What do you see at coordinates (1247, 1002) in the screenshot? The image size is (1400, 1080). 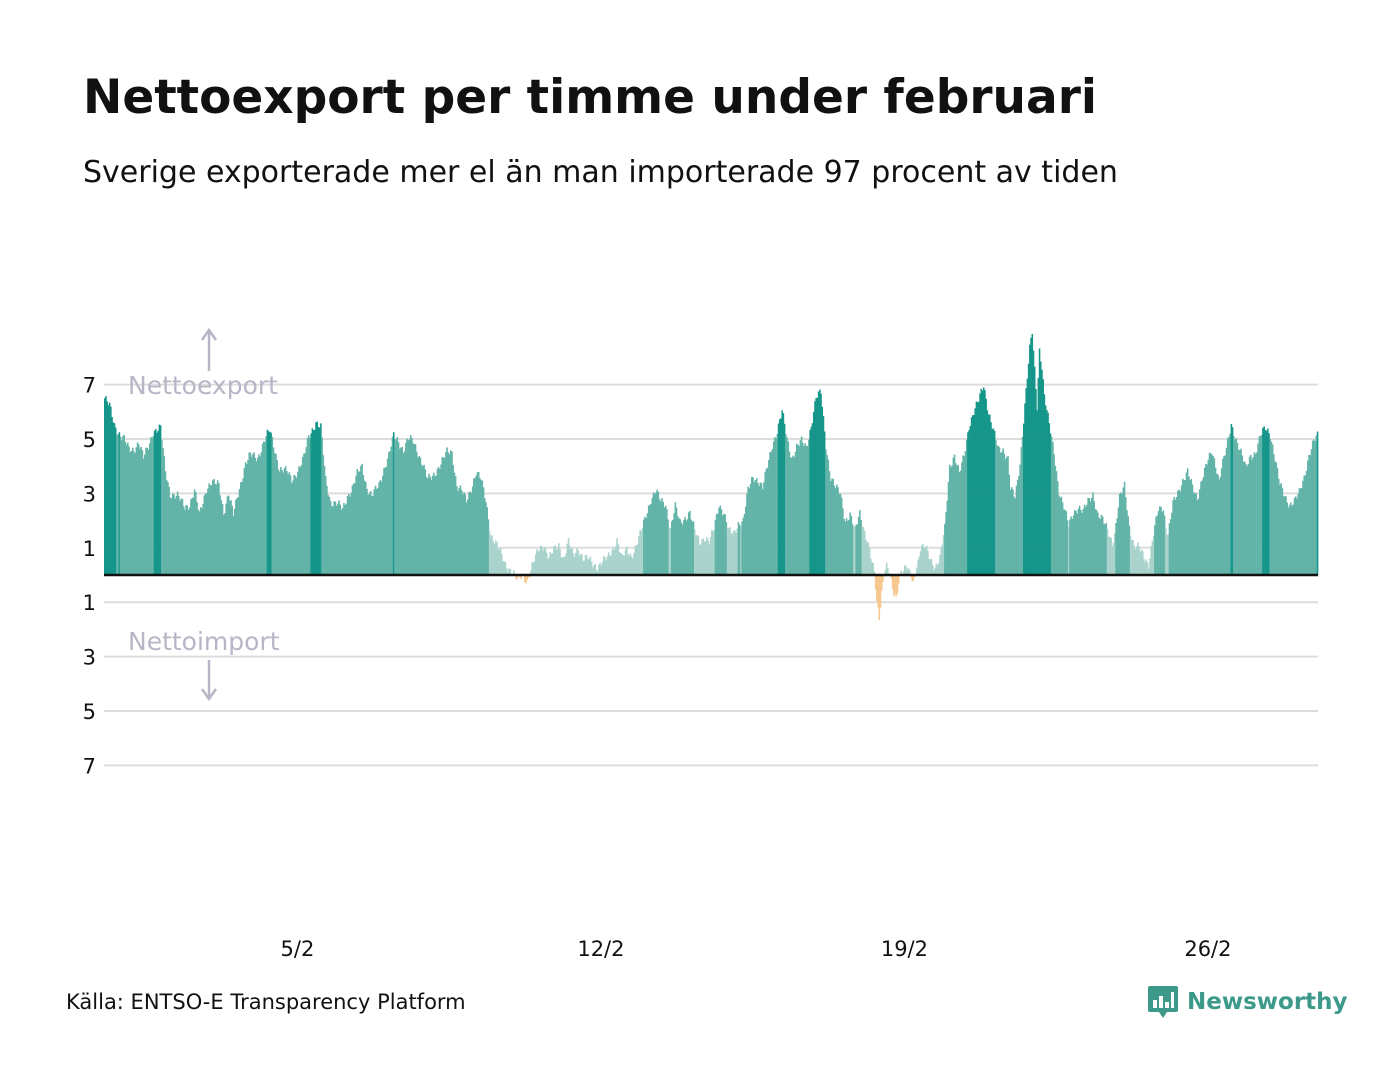 I see `brand-logo: Newsworthy` at bounding box center [1247, 1002].